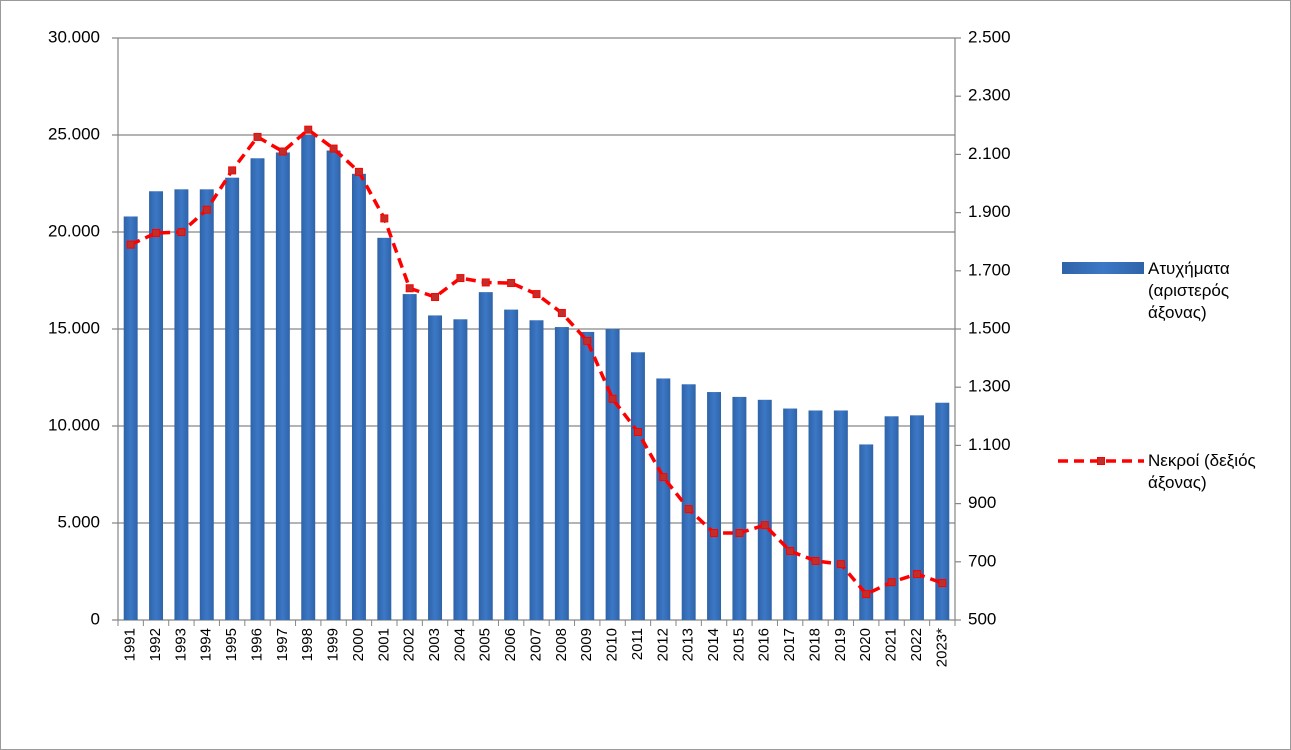  I want to click on y2-tick-label: 2.300, so click(989, 95).